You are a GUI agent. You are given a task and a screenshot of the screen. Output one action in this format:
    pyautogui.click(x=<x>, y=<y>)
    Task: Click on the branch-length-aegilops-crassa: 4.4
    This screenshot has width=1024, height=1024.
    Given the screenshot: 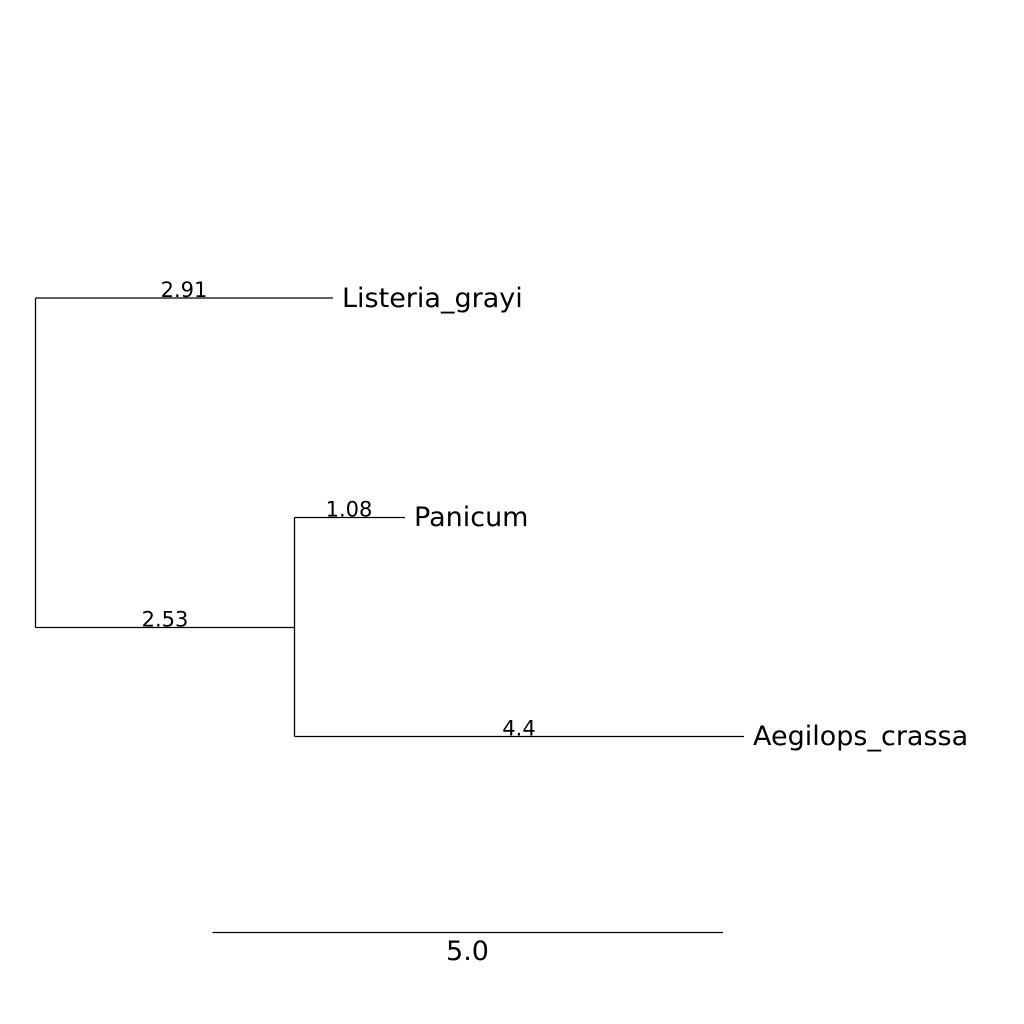 What is the action you would take?
    pyautogui.click(x=518, y=729)
    